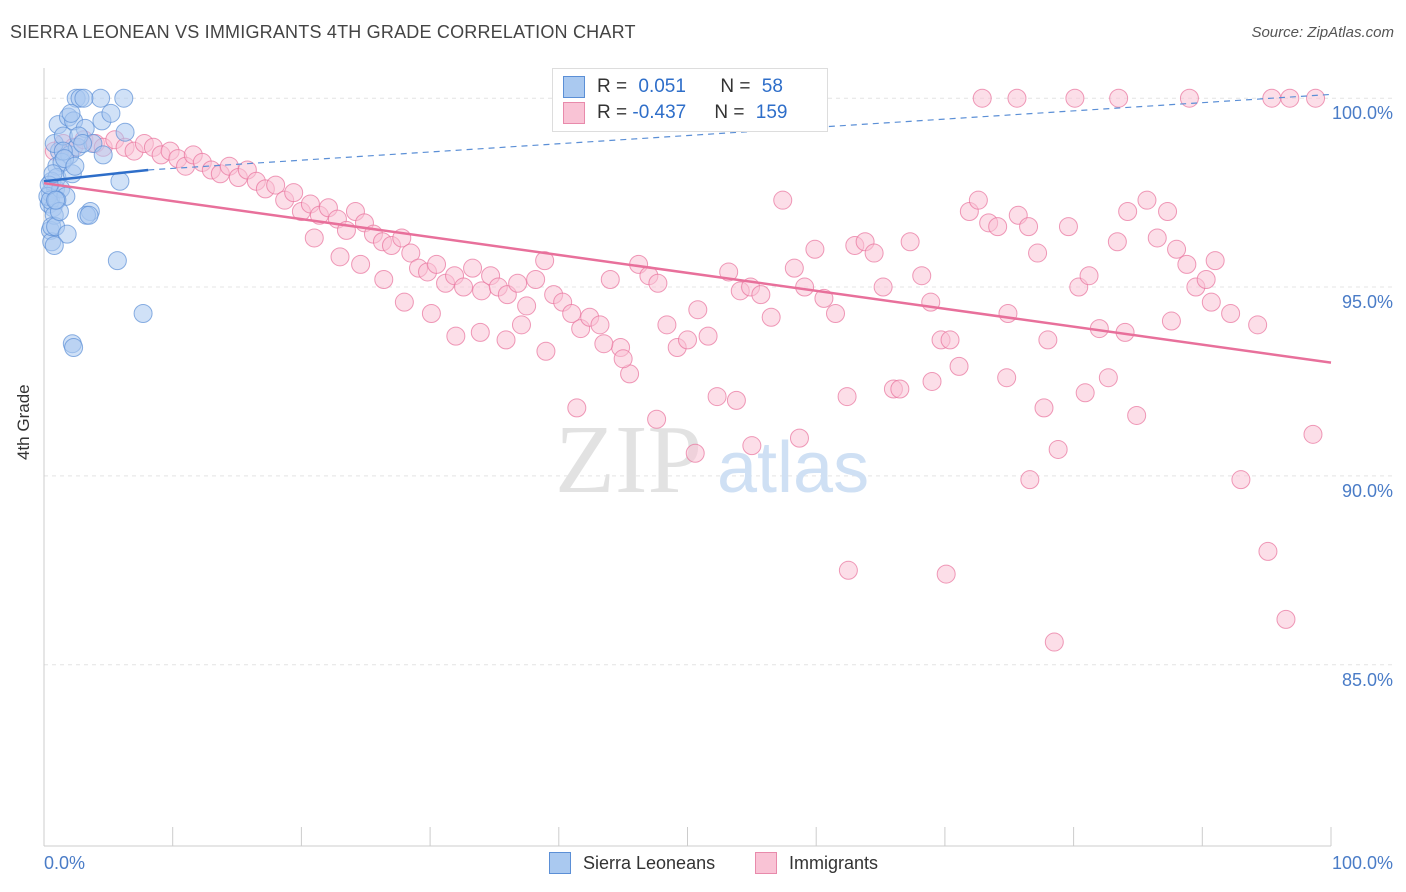  What do you see at coordinates (1362, 113) in the screenshot?
I see `y-tick-label: 100.0%` at bounding box center [1362, 113].